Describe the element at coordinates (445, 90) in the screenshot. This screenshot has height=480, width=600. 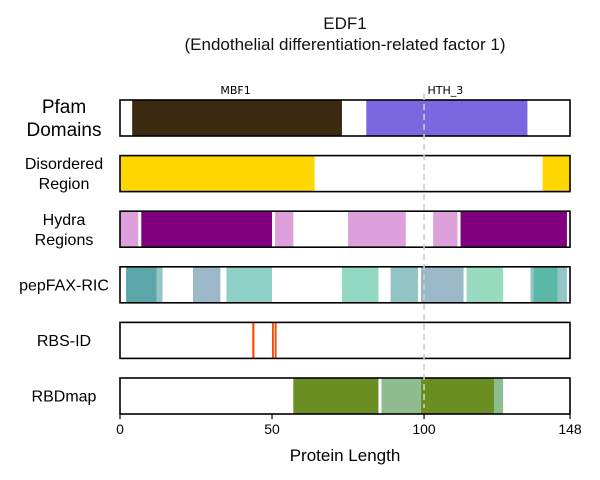
I see `annotation-1: HTH_3` at that location.